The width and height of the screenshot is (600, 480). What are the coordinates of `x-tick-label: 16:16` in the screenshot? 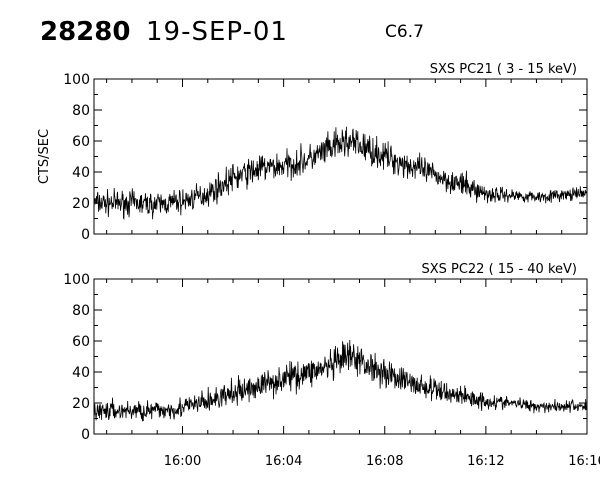 It's located at (584, 461).